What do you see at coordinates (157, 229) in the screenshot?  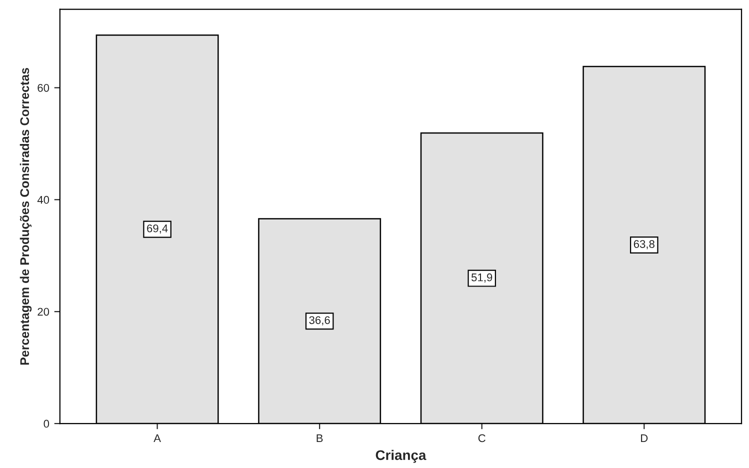 I see `data-label: 69,4` at bounding box center [157, 229].